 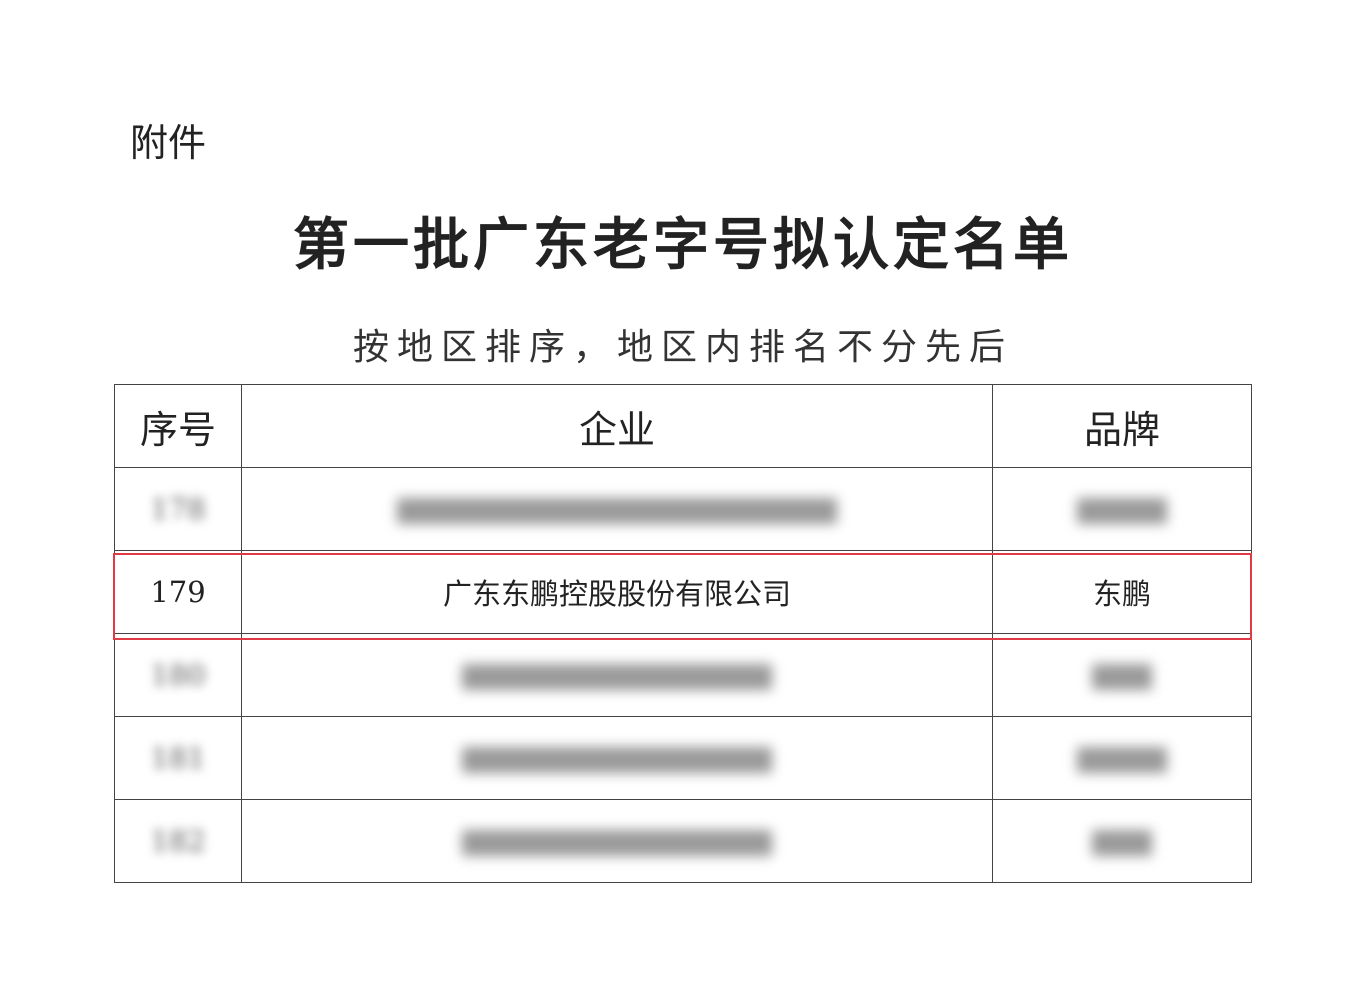 What do you see at coordinates (682, 347) in the screenshot?
I see `document-subtitle: 按地区排序，地区内排名不分先后` at bounding box center [682, 347].